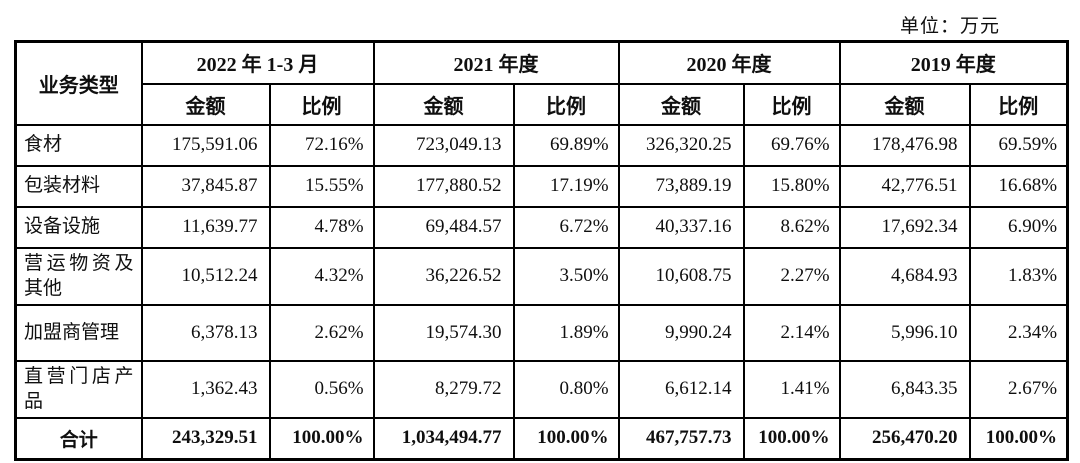 The image size is (1080, 463). What do you see at coordinates (904, 389) in the screenshot?
I see `amount-cell: 6,843.35` at bounding box center [904, 389].